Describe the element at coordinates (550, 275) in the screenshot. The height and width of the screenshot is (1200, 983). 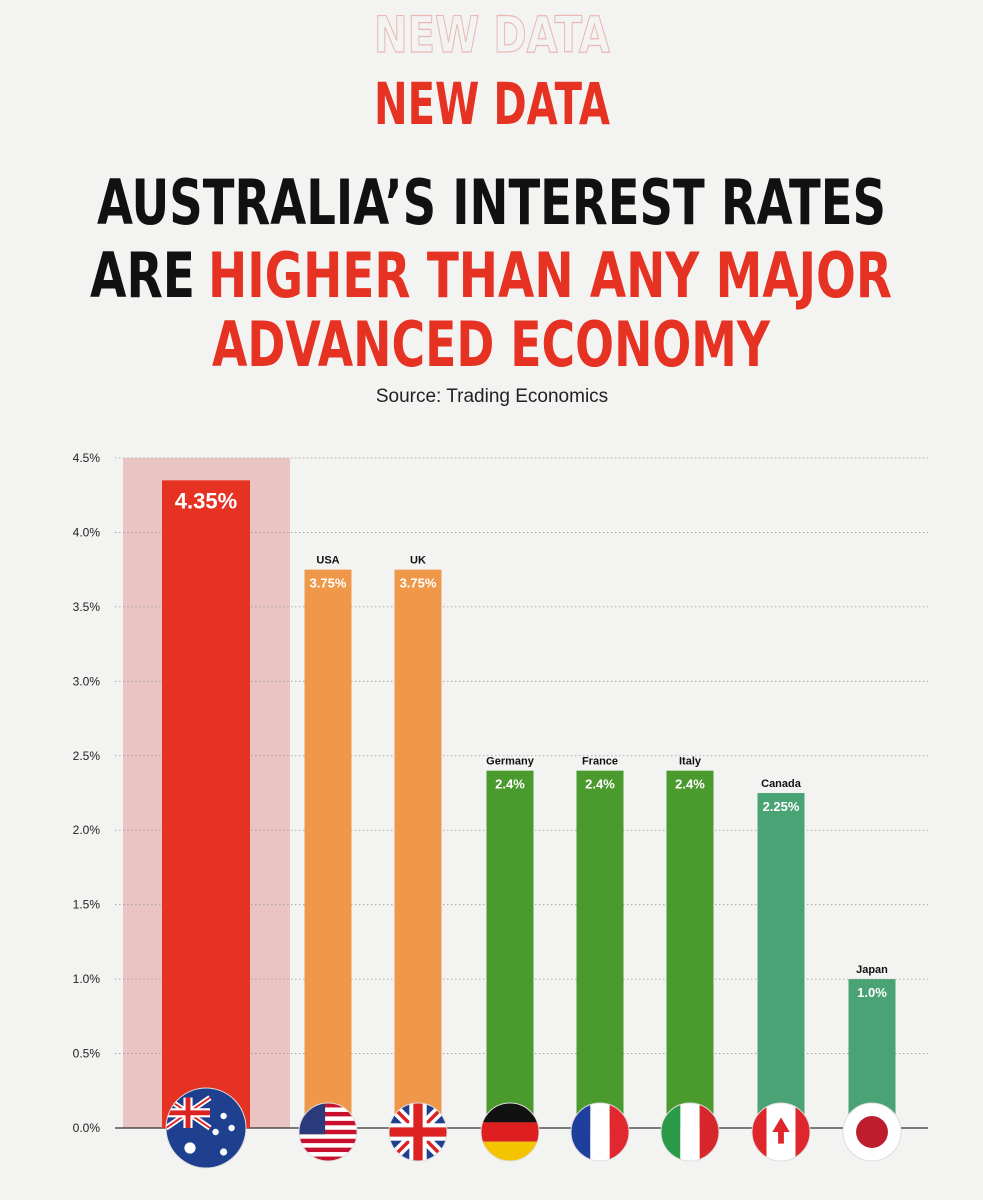
I see `title-line: HIGHER THAN ANY MAJOR` at that location.